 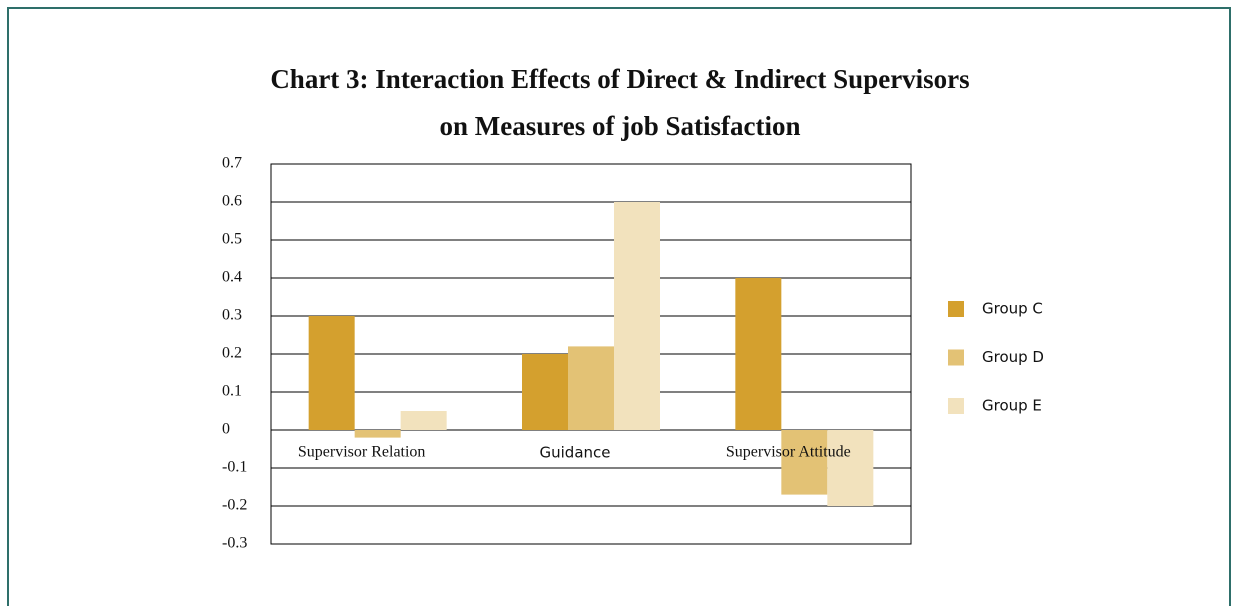 I want to click on y-tick-label: 0.4, so click(x=232, y=277).